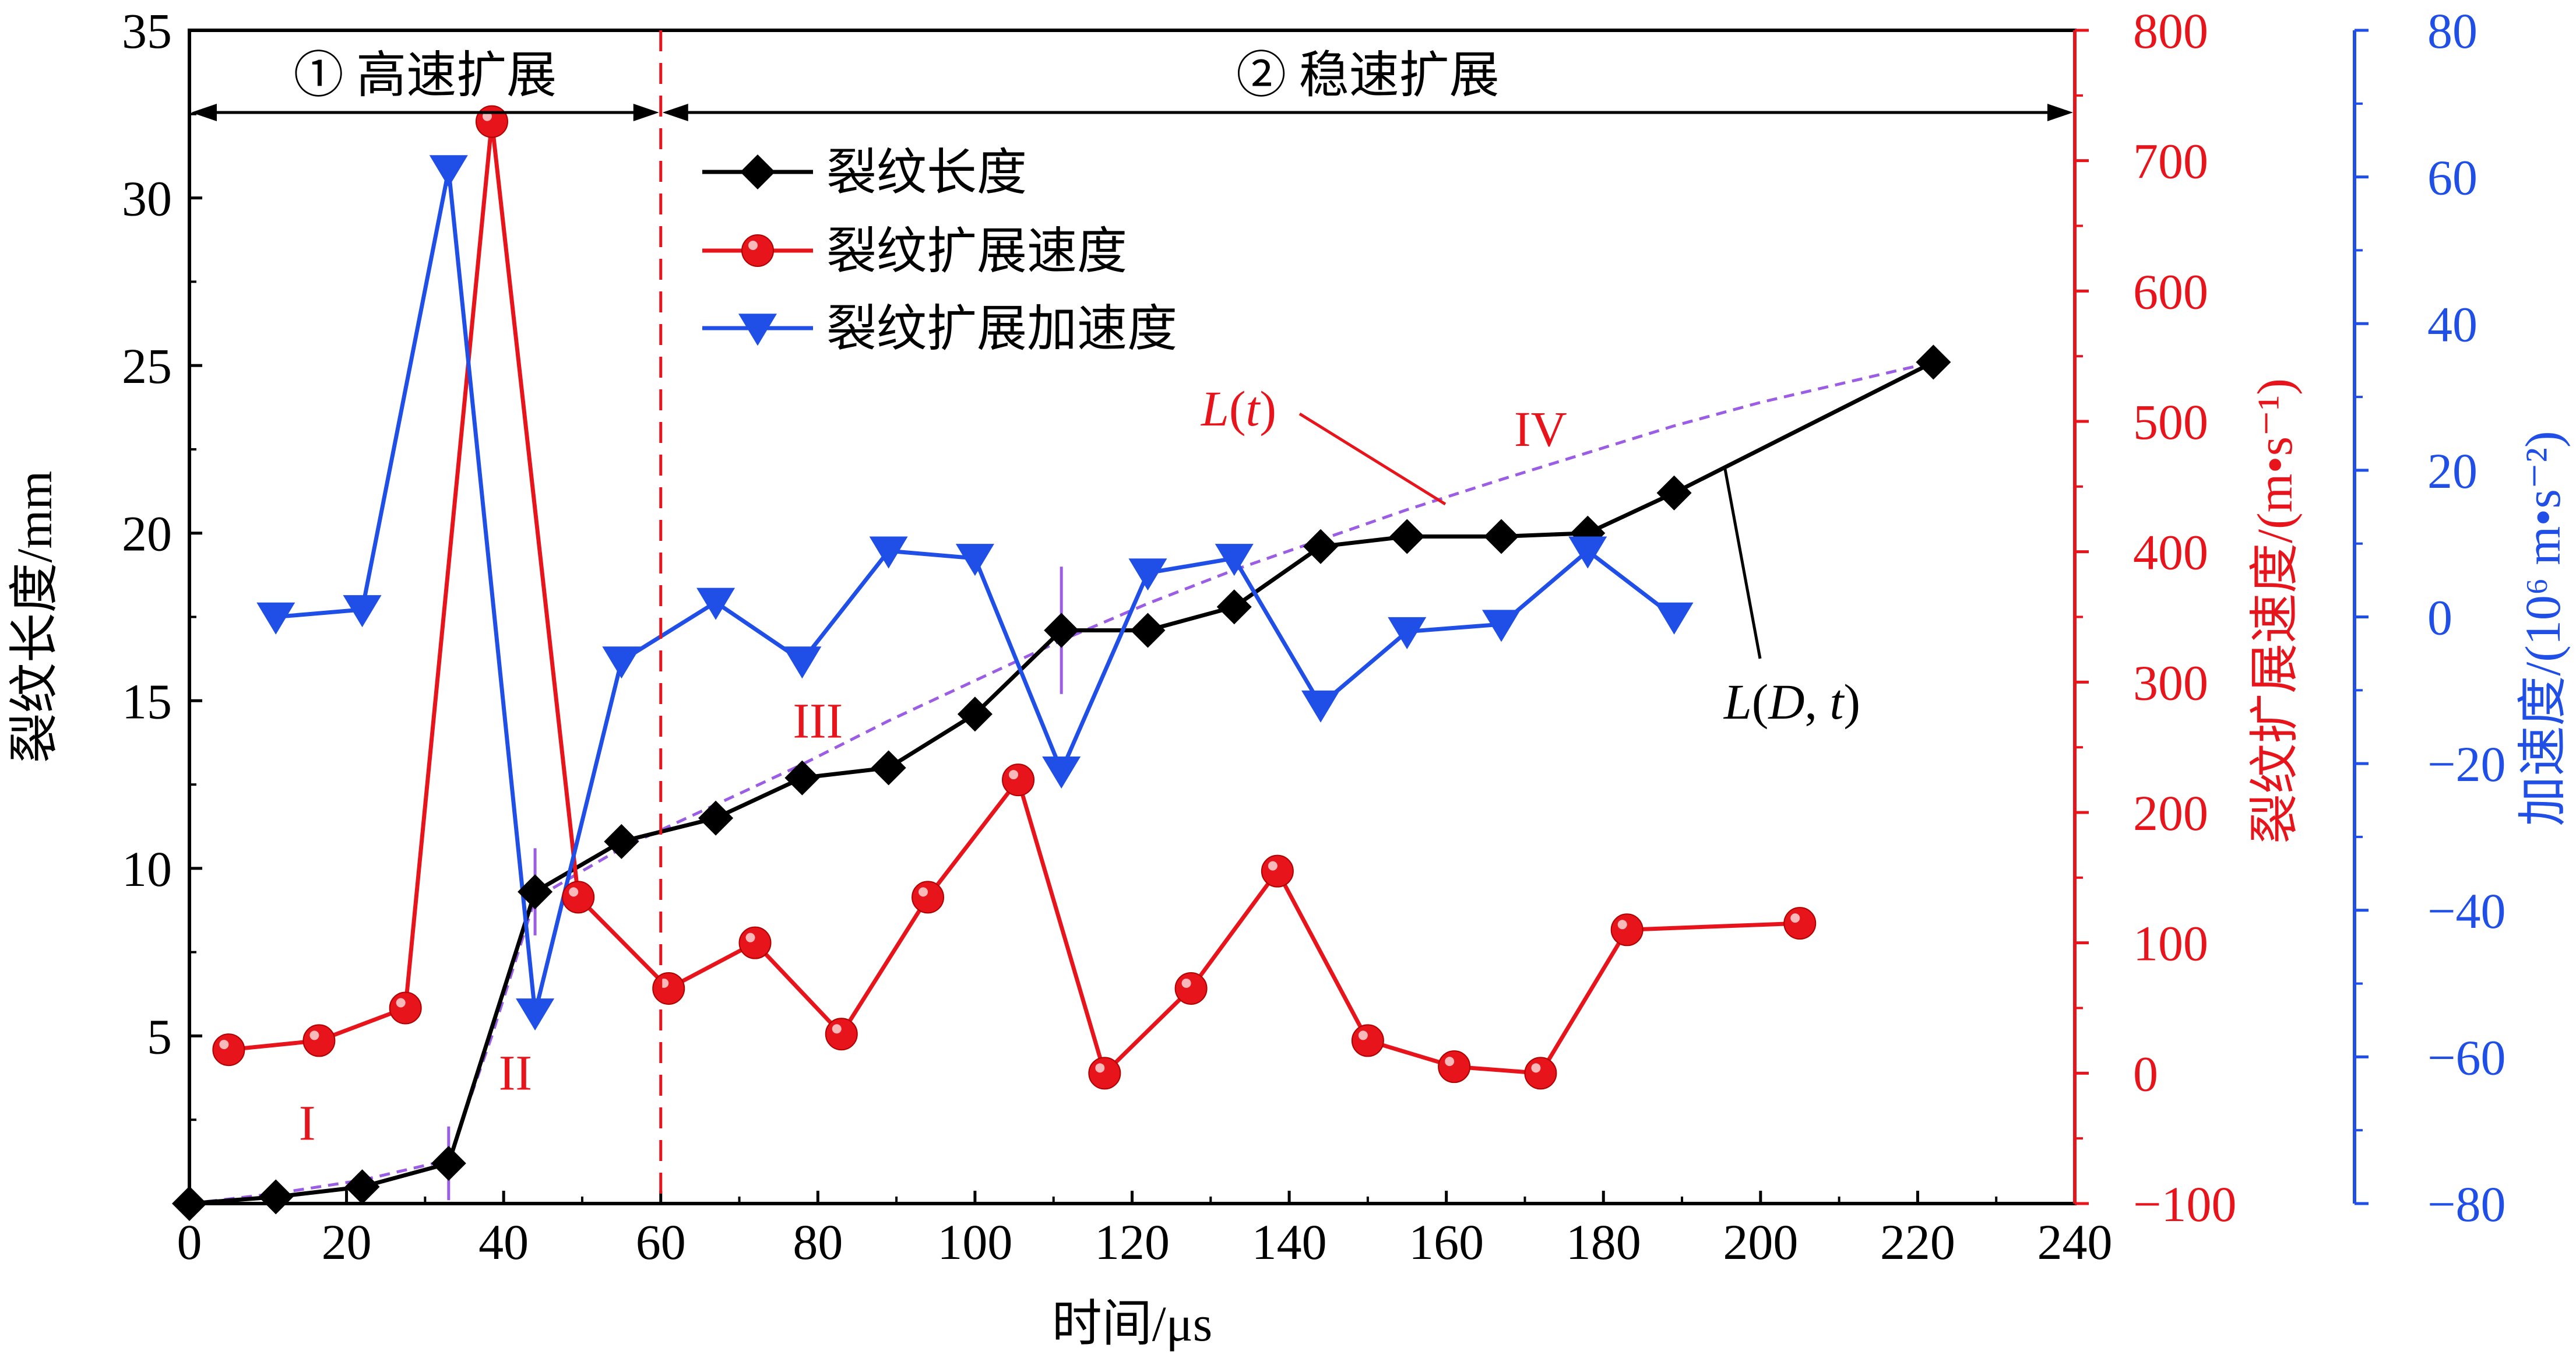 The width and height of the screenshot is (2576, 1365). What do you see at coordinates (2452, 471) in the screenshot?
I see `y-right2-tick-label: 20` at bounding box center [2452, 471].